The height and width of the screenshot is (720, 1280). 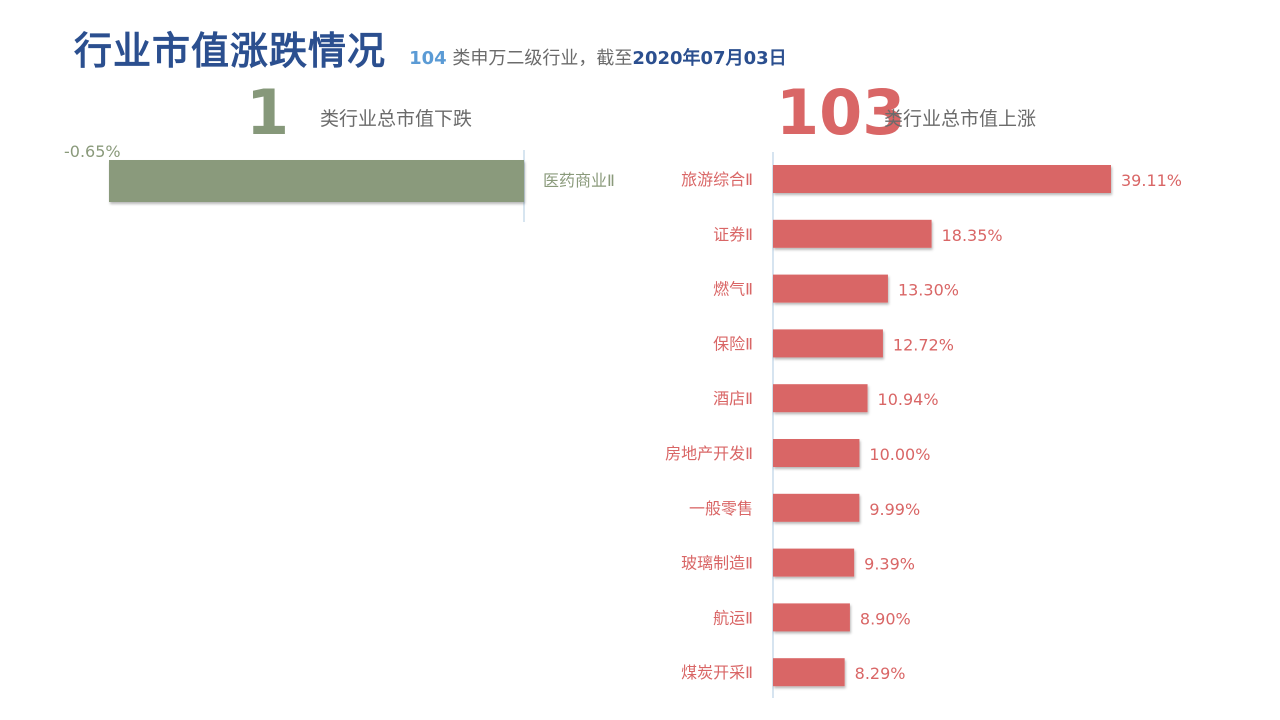 I want to click on rise-category-label: 煤炭开采Ⅱ, so click(x=717, y=672).